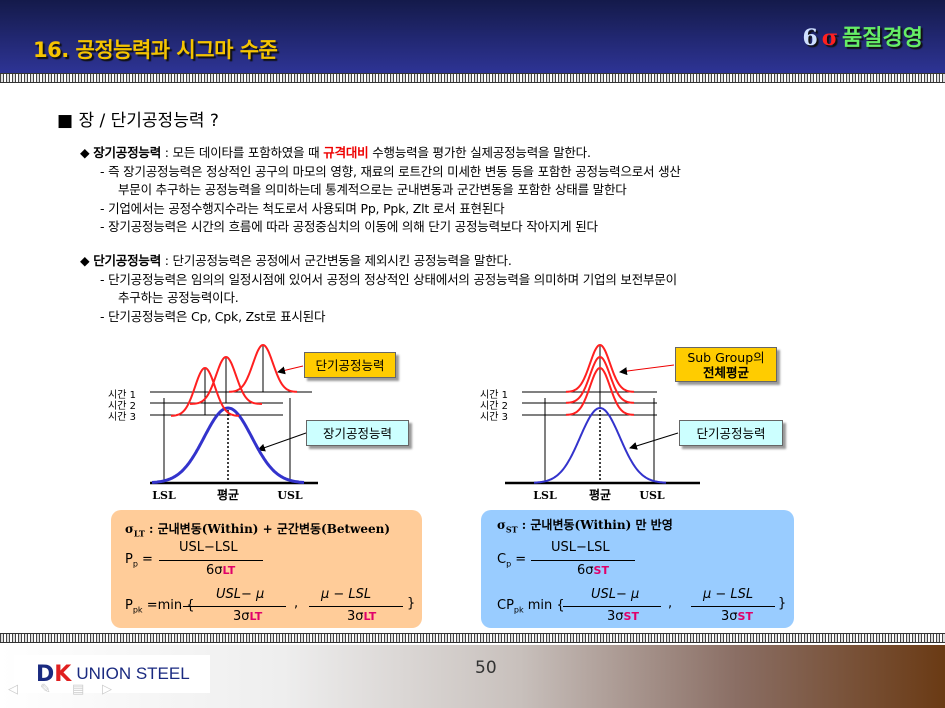 This screenshot has height=708, width=945. I want to click on menu-icon: ▤, so click(78, 689).